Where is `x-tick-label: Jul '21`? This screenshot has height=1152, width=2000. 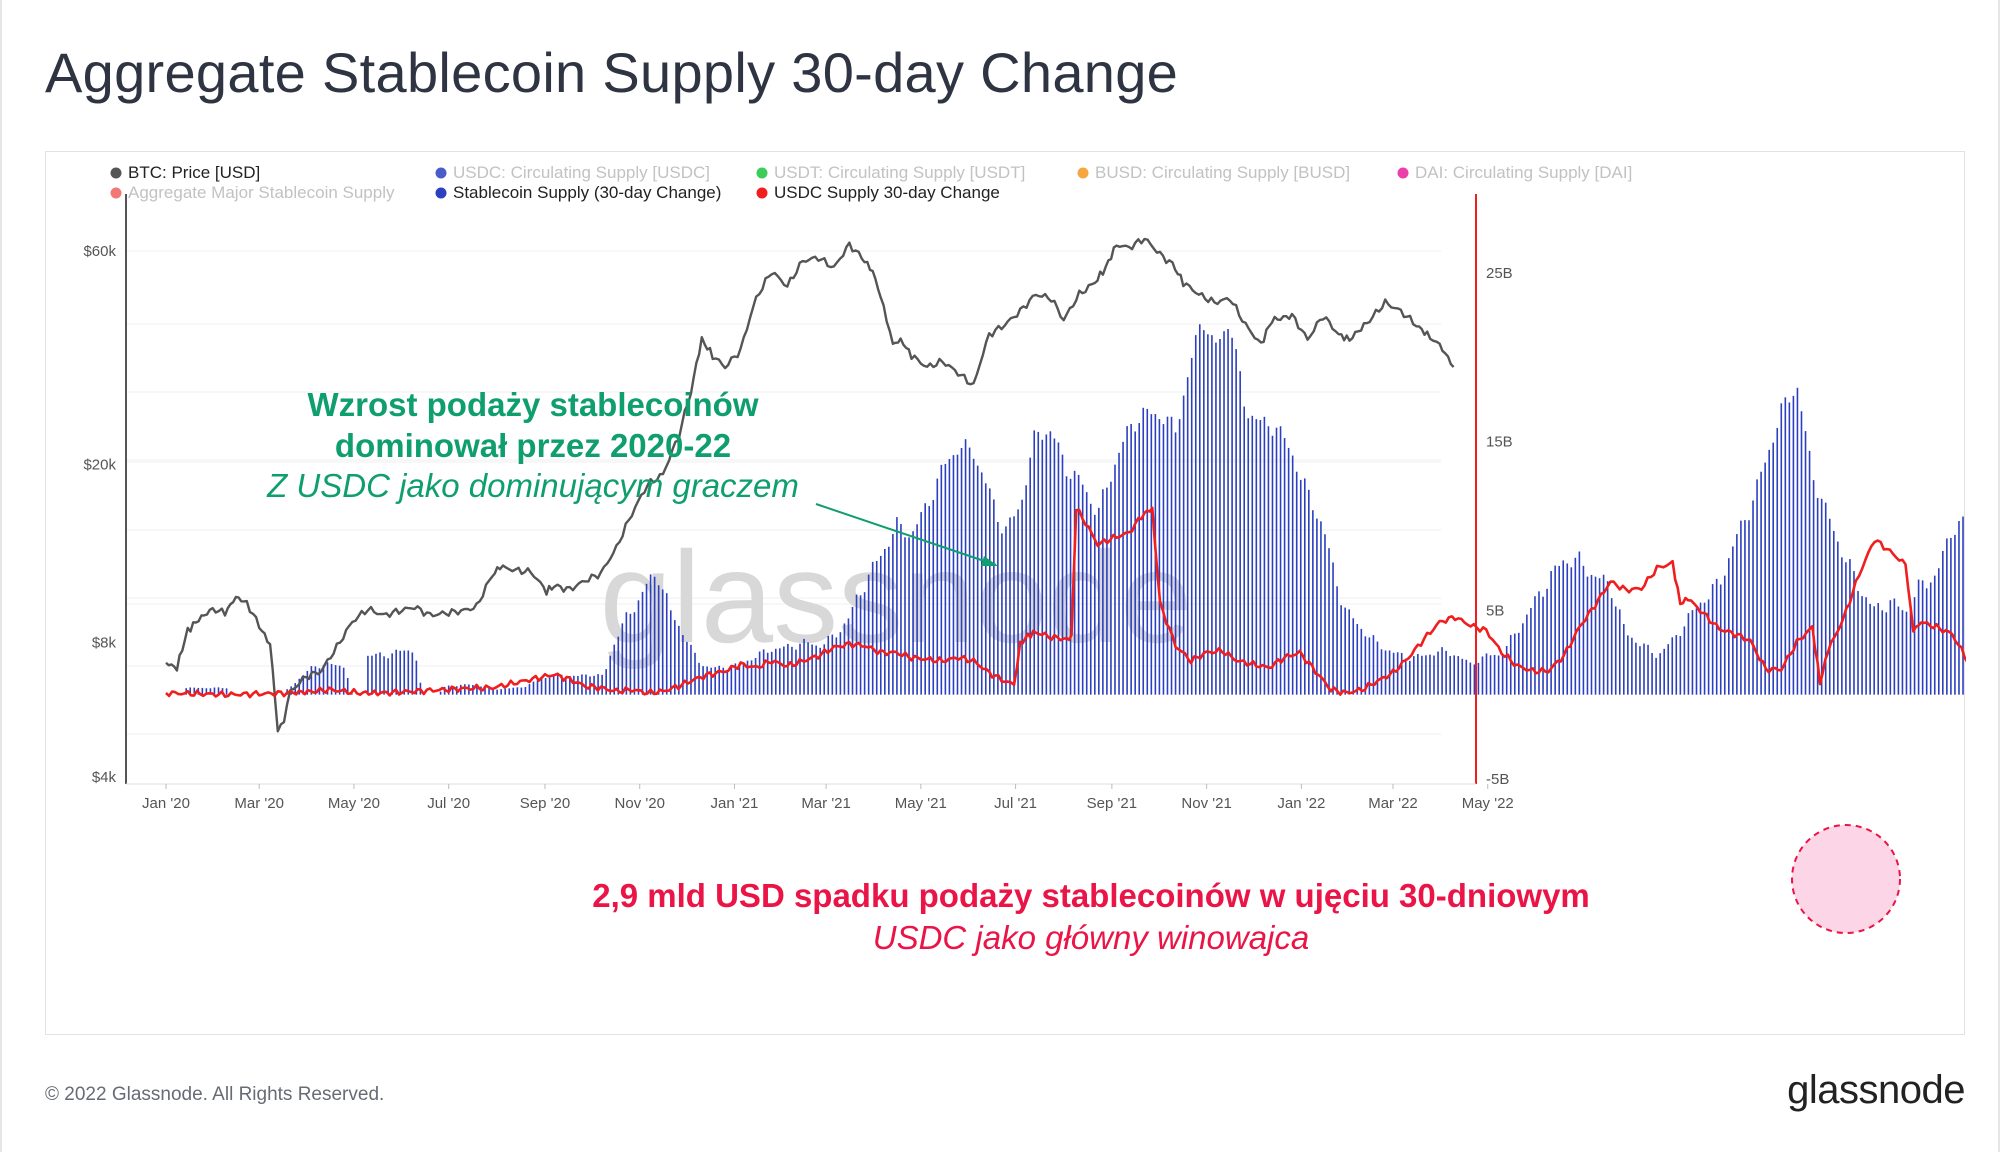 x-tick-label: Jul '21 is located at coordinates (1015, 803).